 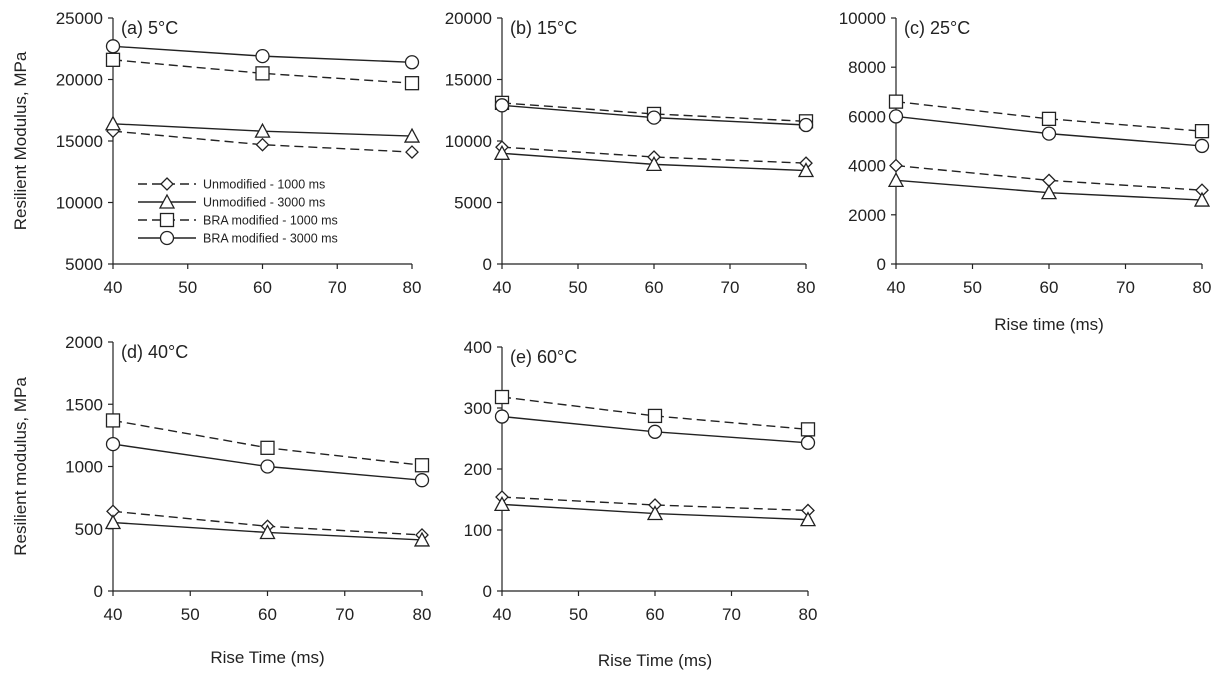 I want to click on y-tick-label: 2000, so click(x=867, y=215).